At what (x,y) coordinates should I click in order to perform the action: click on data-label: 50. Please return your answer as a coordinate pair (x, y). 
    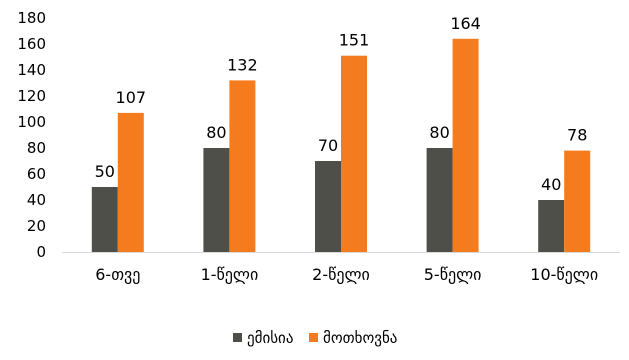
    Looking at the image, I should click on (105, 171).